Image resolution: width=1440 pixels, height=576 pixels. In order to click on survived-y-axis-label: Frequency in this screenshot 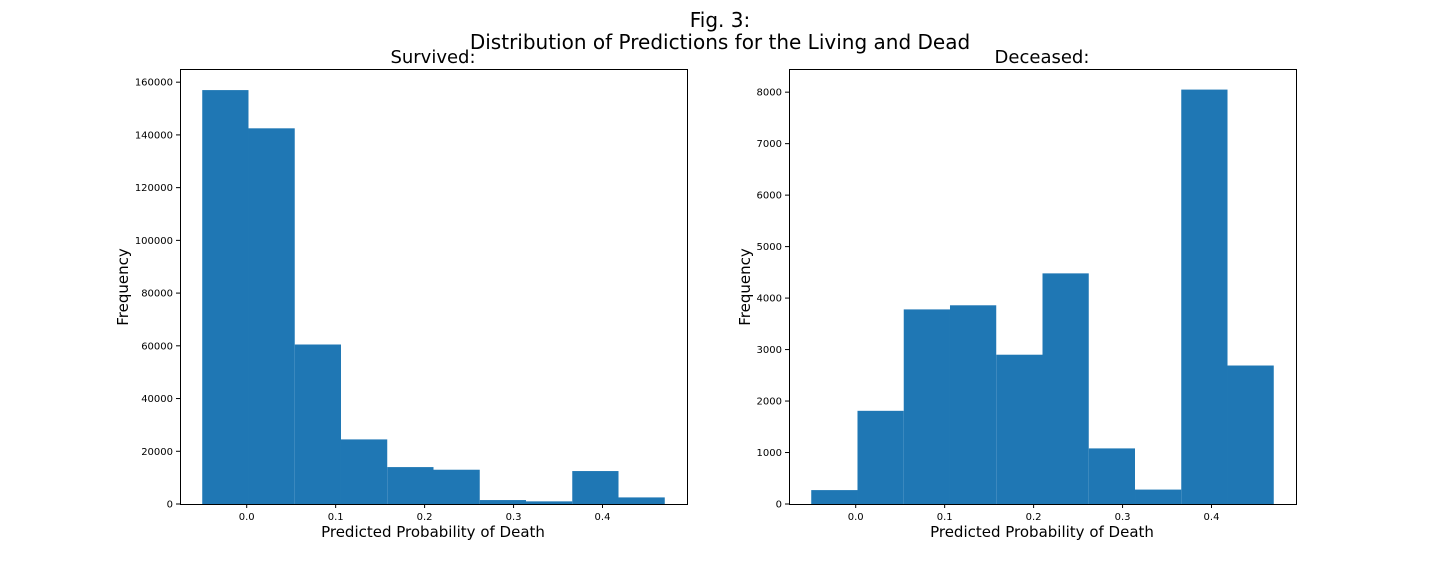, I will do `click(123, 287)`.